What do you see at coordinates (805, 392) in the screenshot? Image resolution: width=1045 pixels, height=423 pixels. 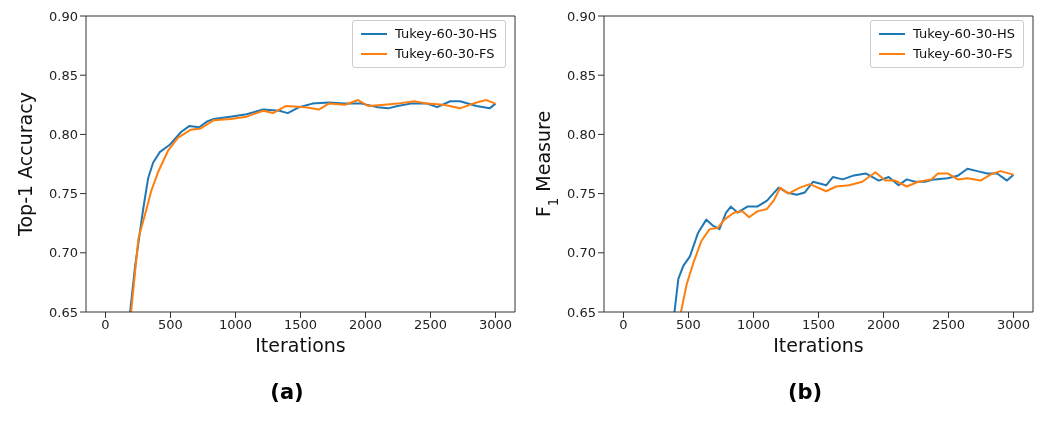 I see `text: (b)` at bounding box center [805, 392].